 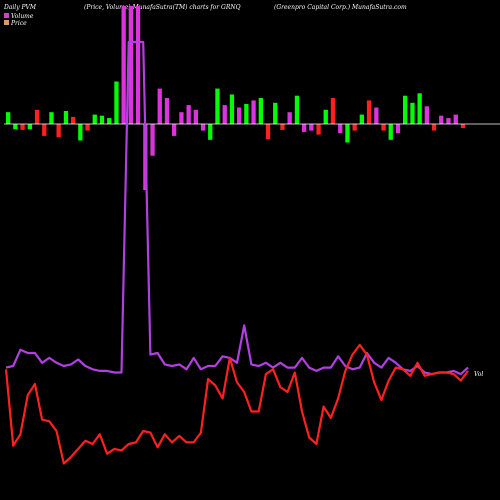 What do you see at coordinates (340, 7) in the screenshot?
I see `header-right: (Greenpro Capital Corp.) MunafaSutra.com` at bounding box center [340, 7].